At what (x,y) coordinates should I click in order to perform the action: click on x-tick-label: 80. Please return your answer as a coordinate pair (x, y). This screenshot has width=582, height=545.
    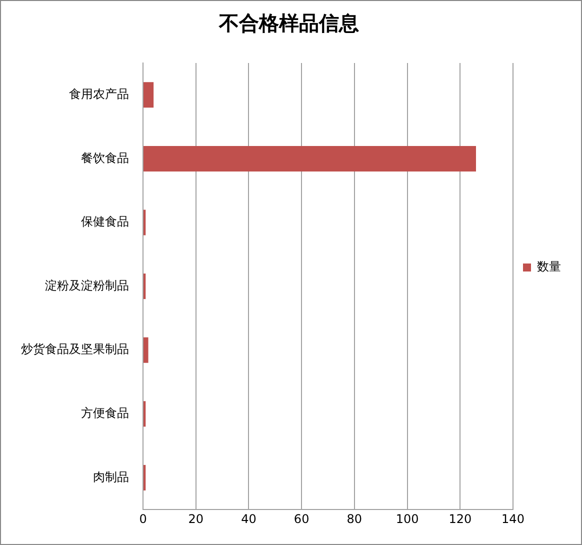
    Looking at the image, I should click on (354, 519).